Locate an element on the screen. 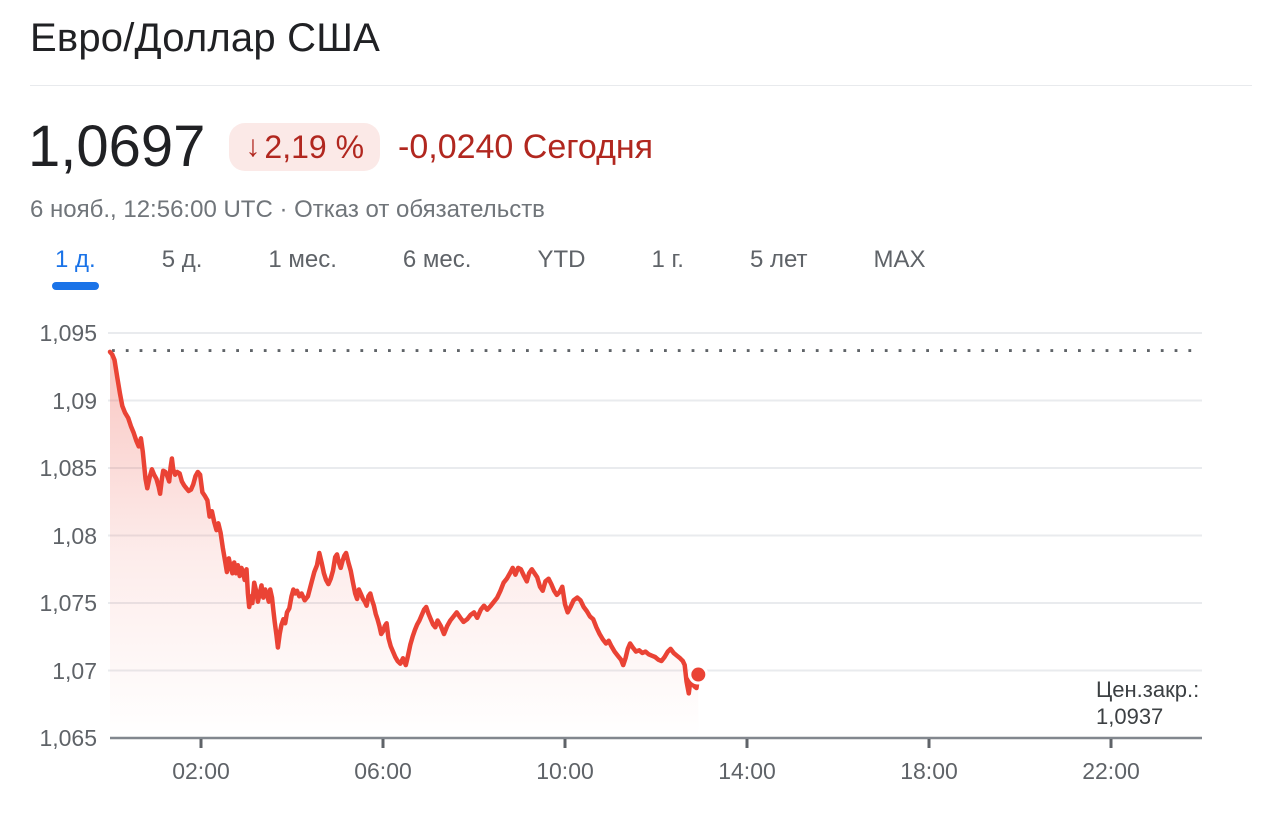 This screenshot has width=1280, height=816. last-price-dot is located at coordinates (698, 674).